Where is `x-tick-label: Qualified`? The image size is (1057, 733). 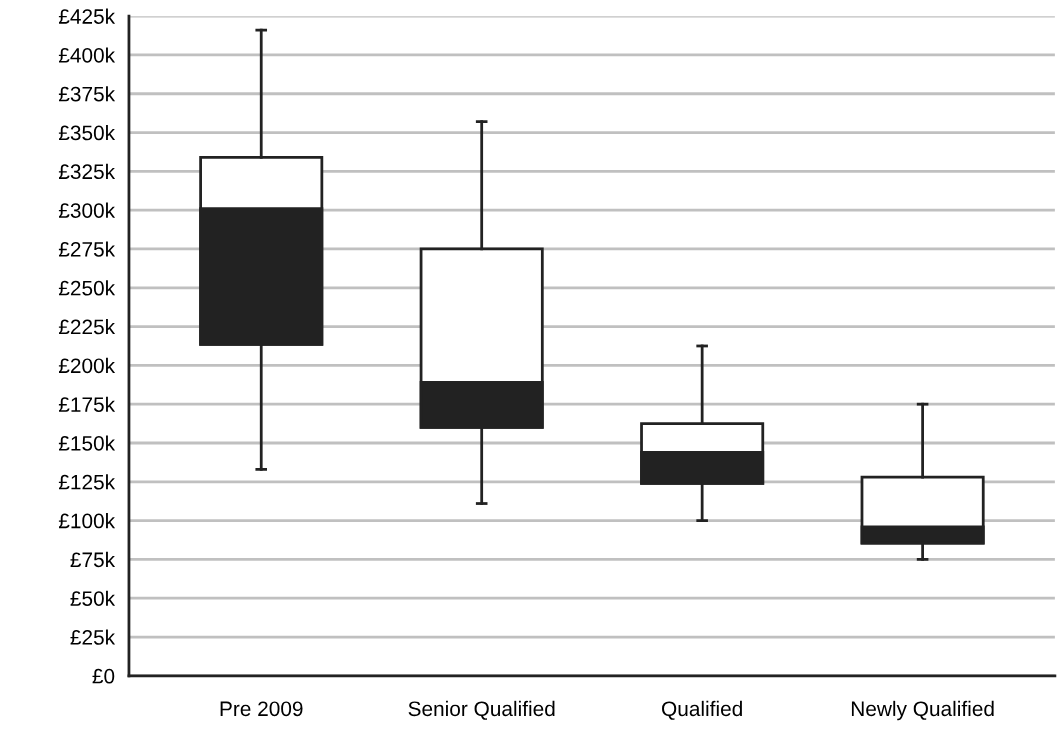 x-tick-label: Qualified is located at coordinates (702, 710).